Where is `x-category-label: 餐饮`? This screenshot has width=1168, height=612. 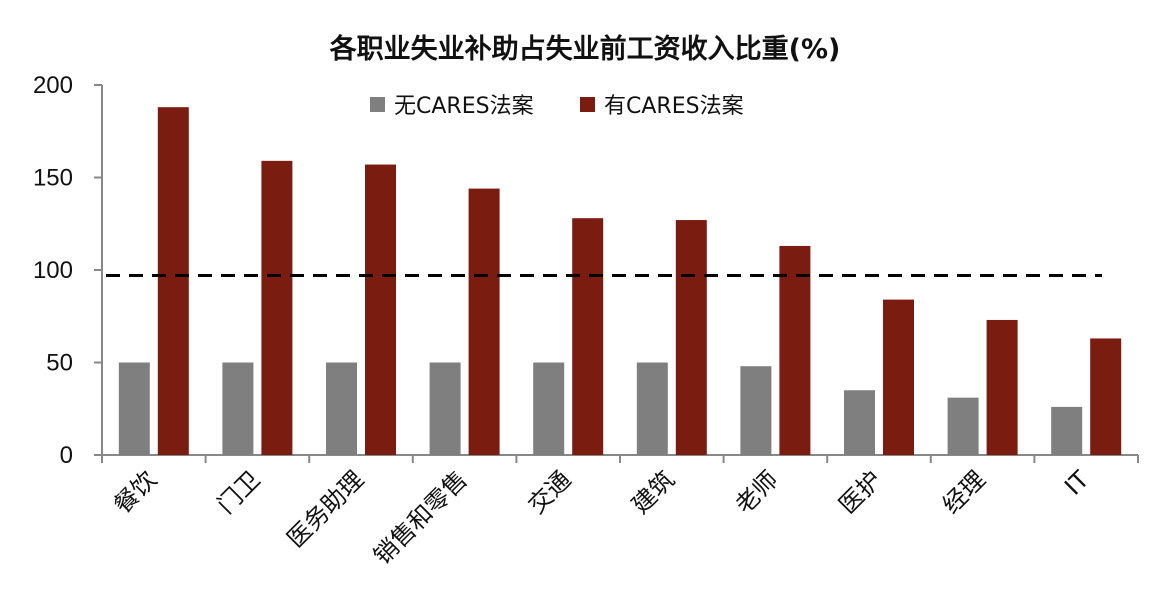 x-category-label: 餐饮 is located at coordinates (135, 492).